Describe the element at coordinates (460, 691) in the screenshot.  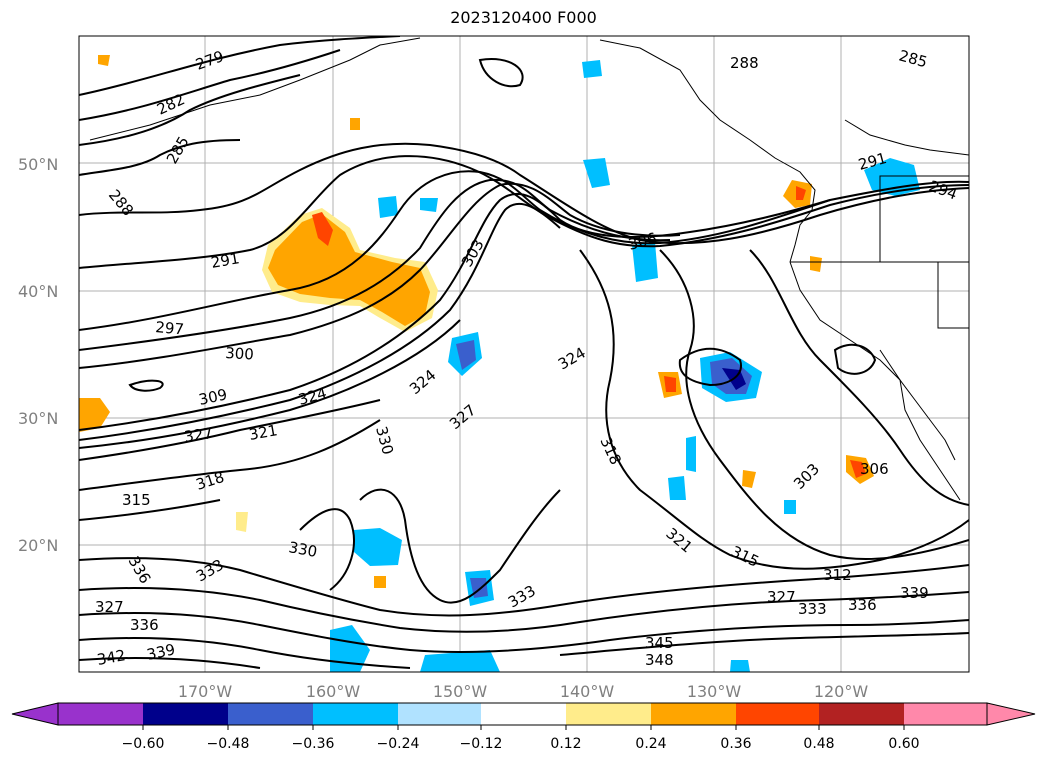
I see `lon-label-150w: 150°W` at that location.